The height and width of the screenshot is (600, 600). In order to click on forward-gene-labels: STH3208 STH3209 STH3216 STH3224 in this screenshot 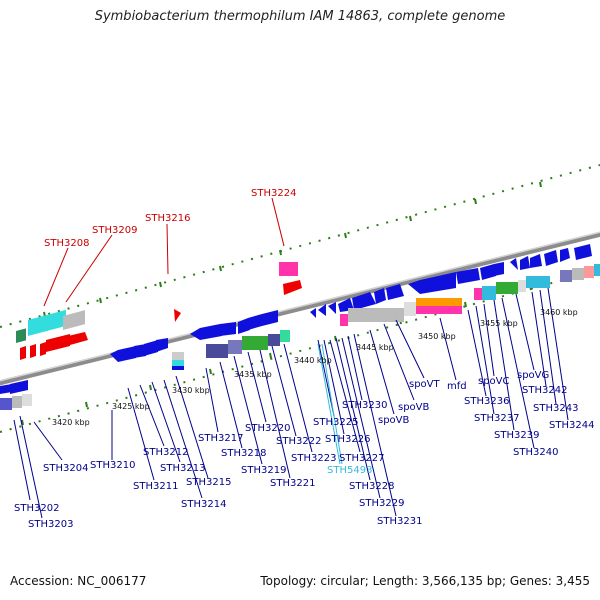, I will do `click(170, 218)`.